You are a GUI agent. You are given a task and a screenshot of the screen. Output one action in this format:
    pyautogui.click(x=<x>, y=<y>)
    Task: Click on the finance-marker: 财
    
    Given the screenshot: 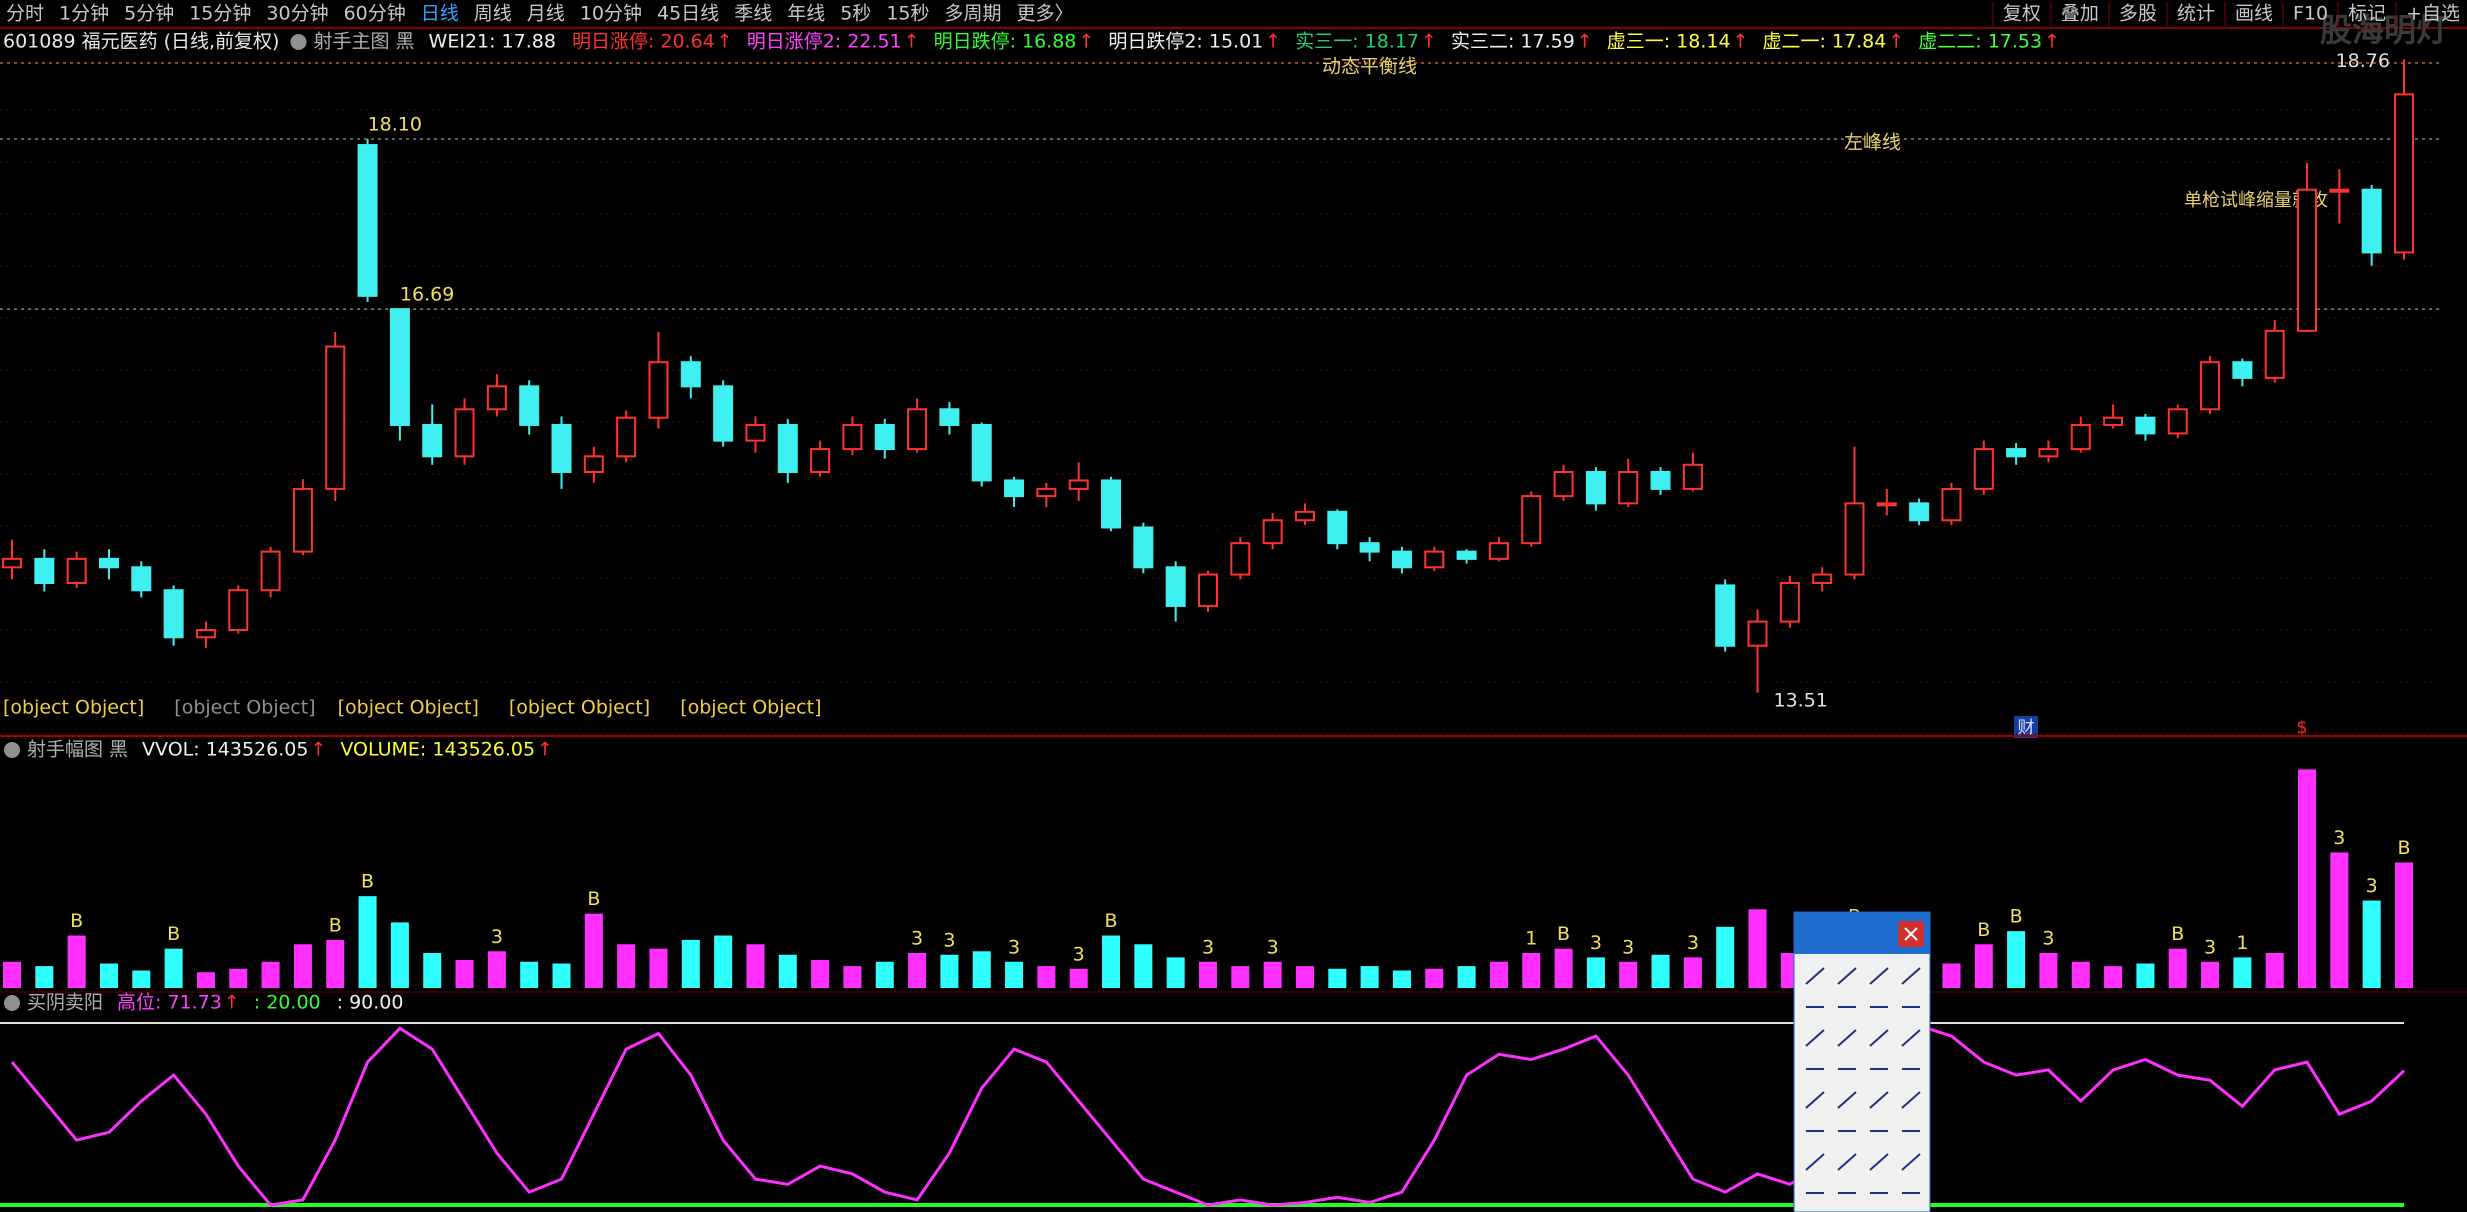 What is the action you would take?
    pyautogui.click(x=2026, y=728)
    